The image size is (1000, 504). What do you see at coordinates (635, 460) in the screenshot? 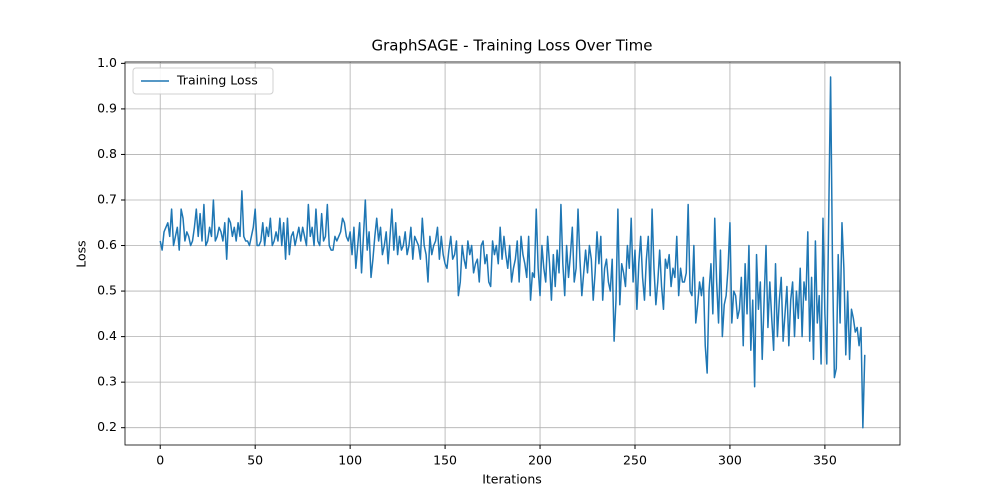
I see `x-tick-label: 250` at bounding box center [635, 460].